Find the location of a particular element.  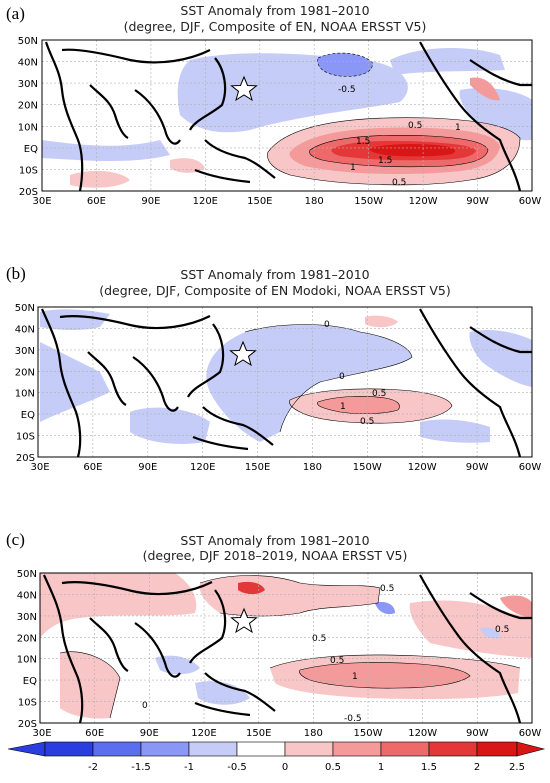

colorbar-tick: 2 is located at coordinates (477, 767).